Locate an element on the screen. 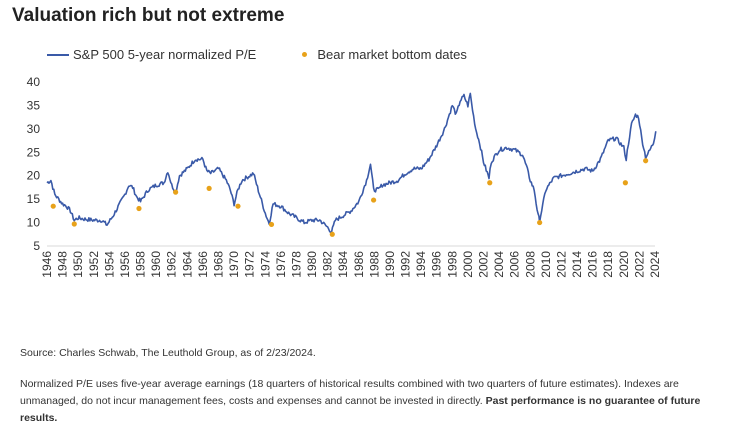 The image size is (730, 432). x-tick-label: 1950 is located at coordinates (78, 264).